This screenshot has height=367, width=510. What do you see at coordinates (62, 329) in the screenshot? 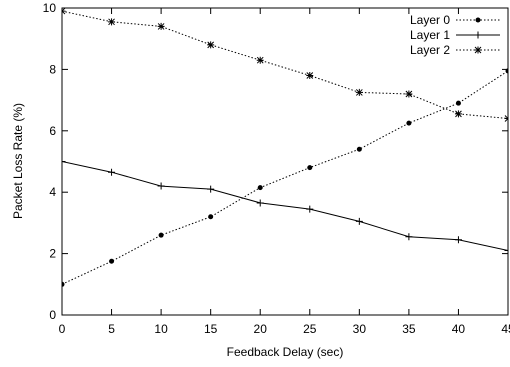
I see `x-tick-label: 0` at bounding box center [62, 329].